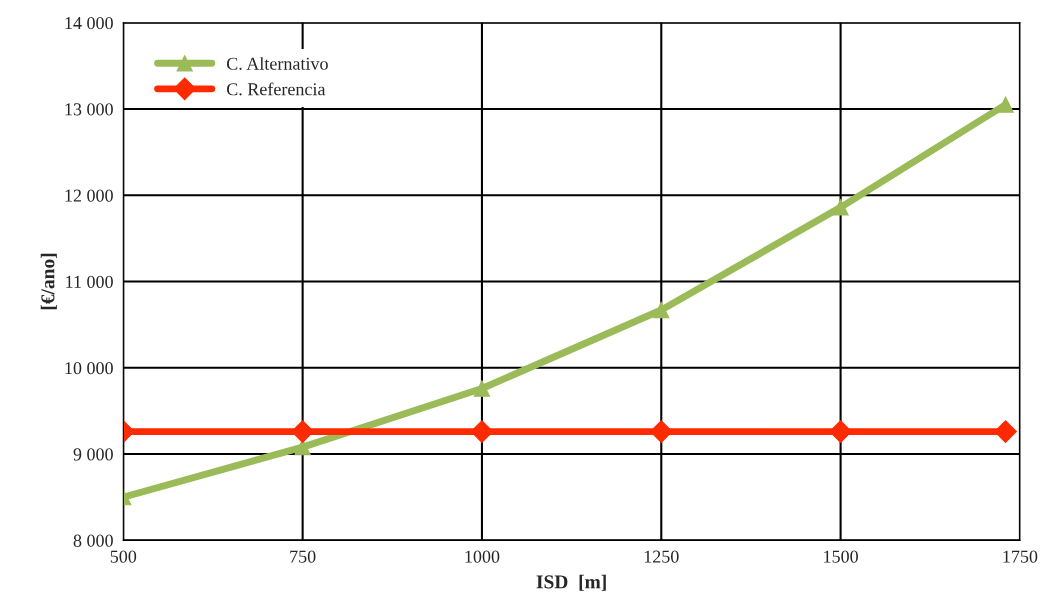 This screenshot has height=614, width=1045. What do you see at coordinates (661, 556) in the screenshot?
I see `x-tick-label: 1250` at bounding box center [661, 556].